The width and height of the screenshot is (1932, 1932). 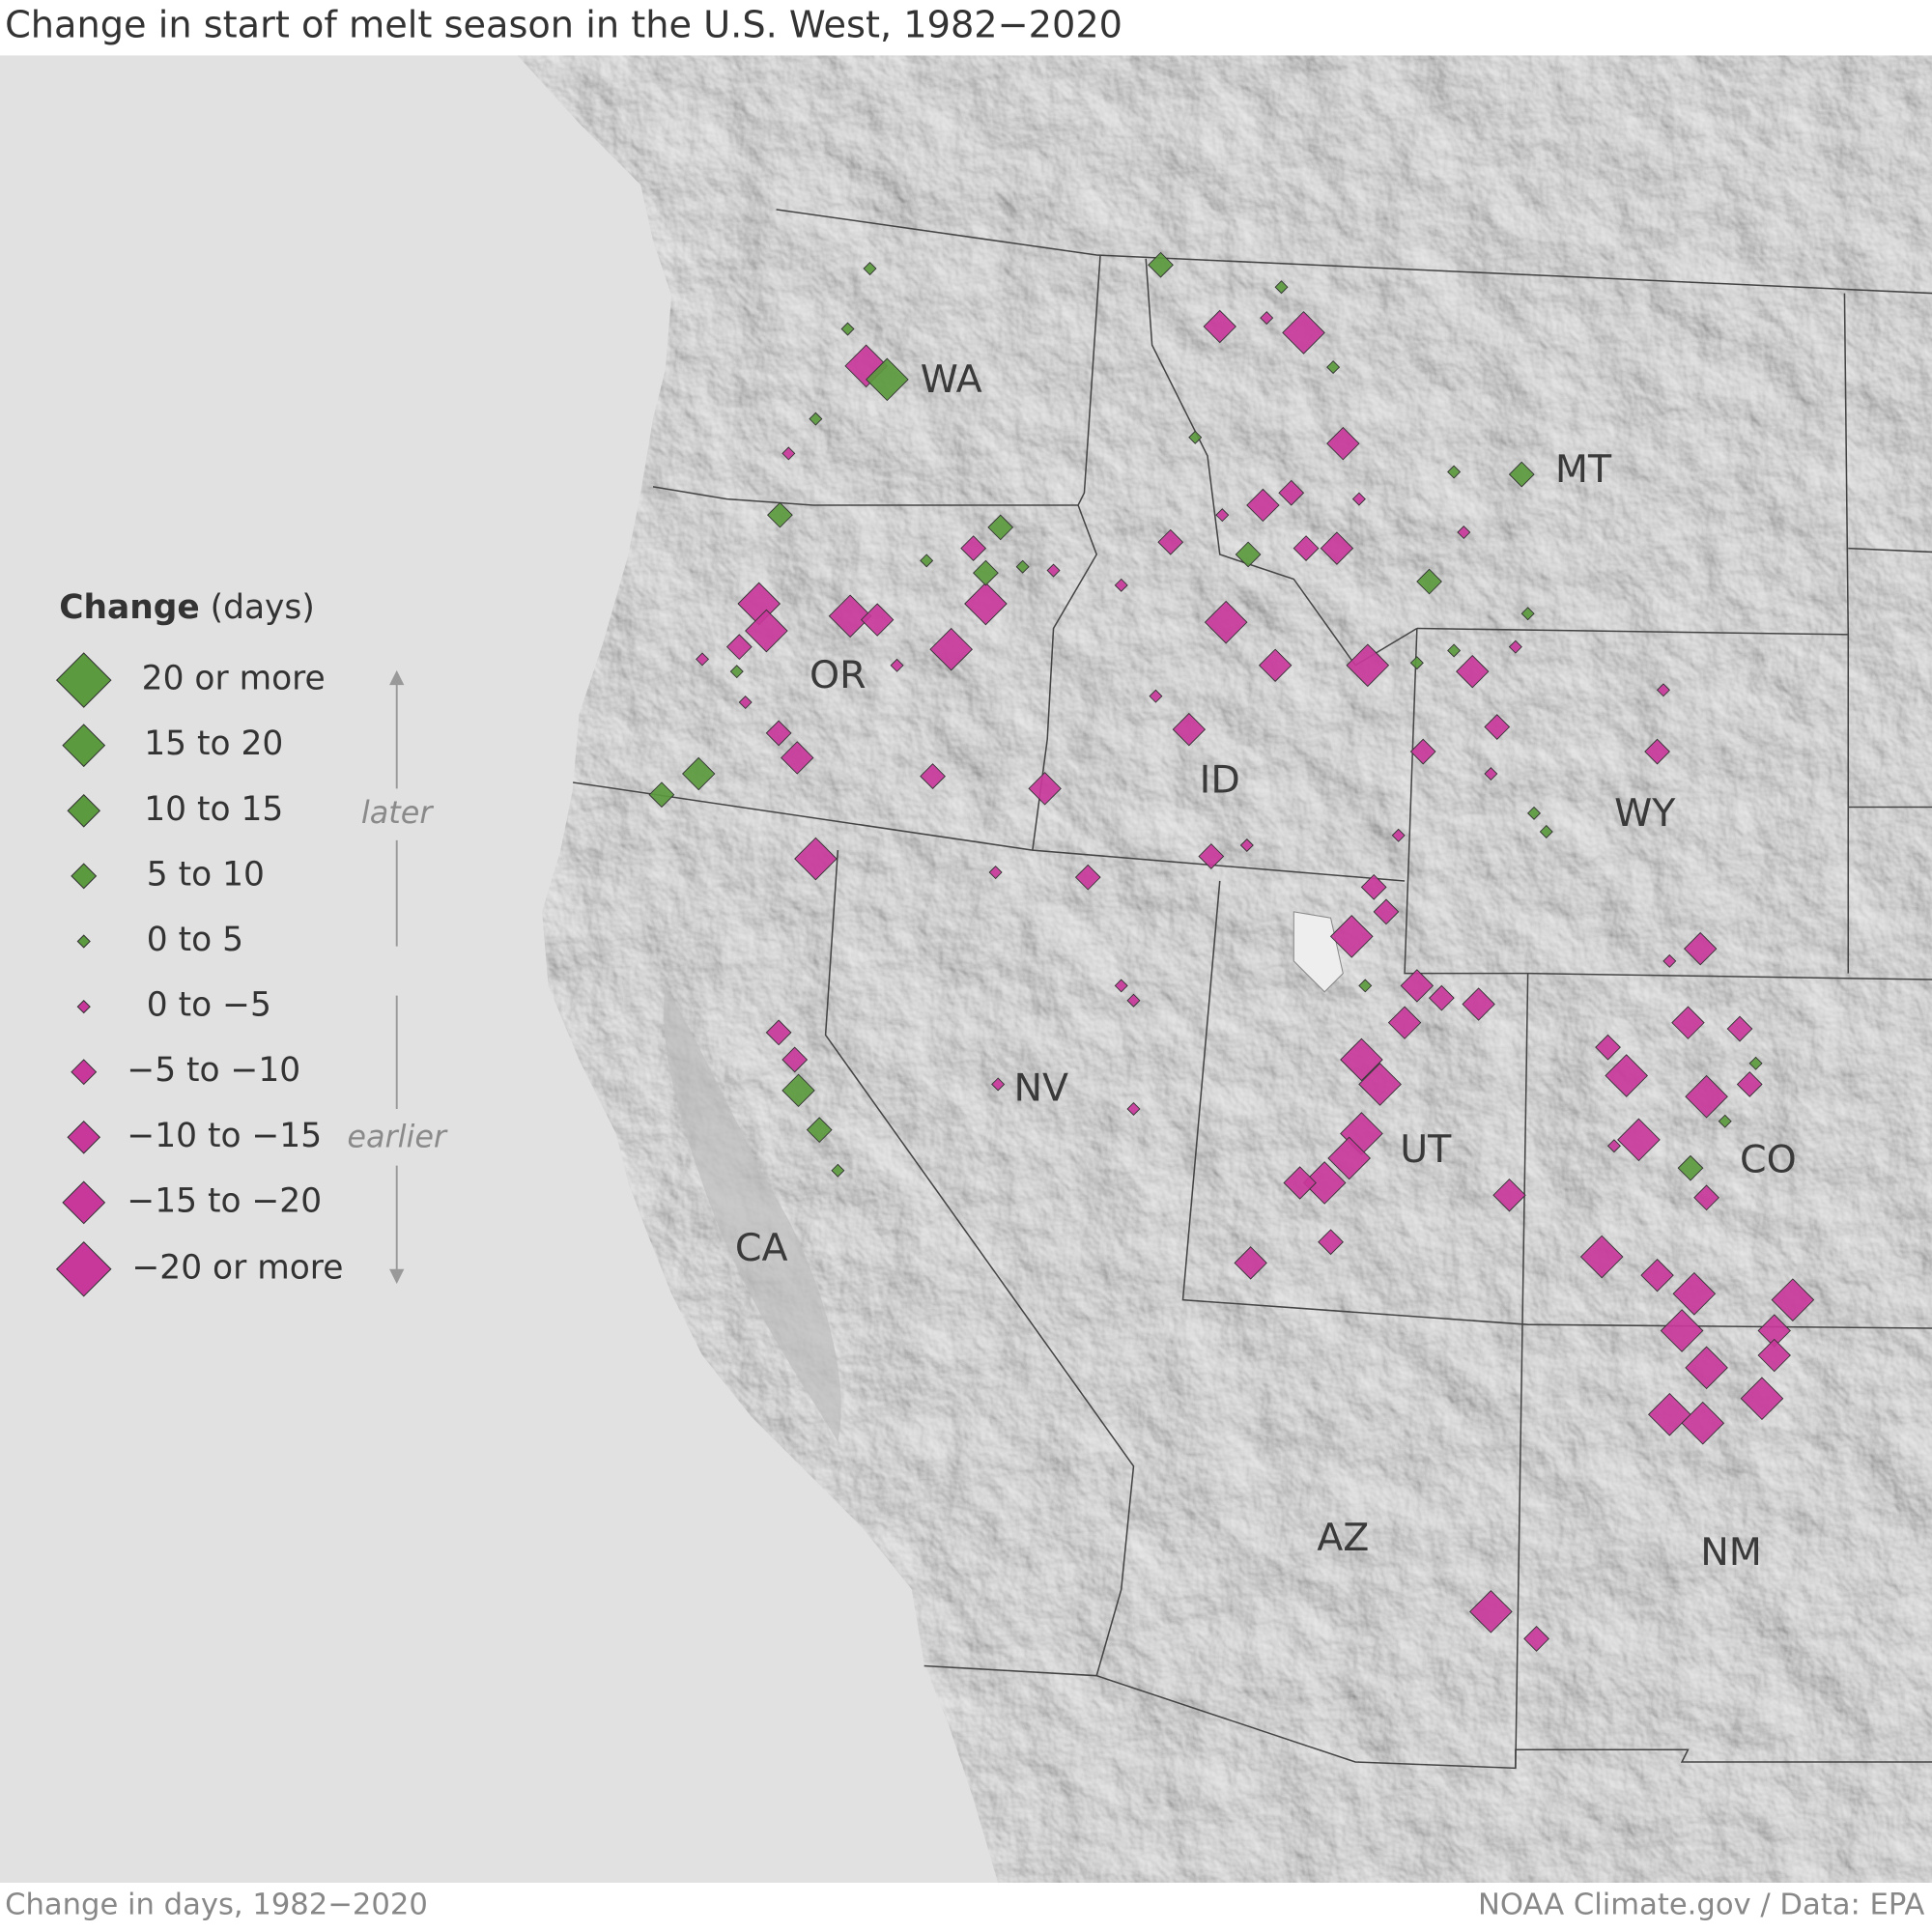 What do you see at coordinates (234, 679) in the screenshot?
I see `legend-label: 20 or more` at bounding box center [234, 679].